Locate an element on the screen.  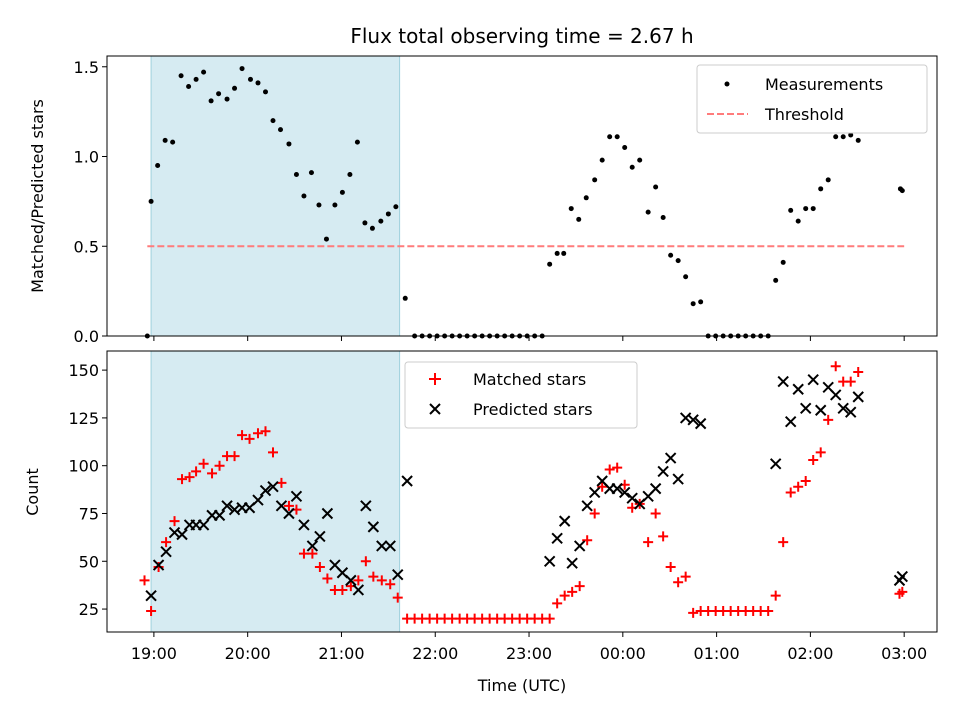
chart-title: Flux total observing time = 2.67 h is located at coordinates (521, 36).